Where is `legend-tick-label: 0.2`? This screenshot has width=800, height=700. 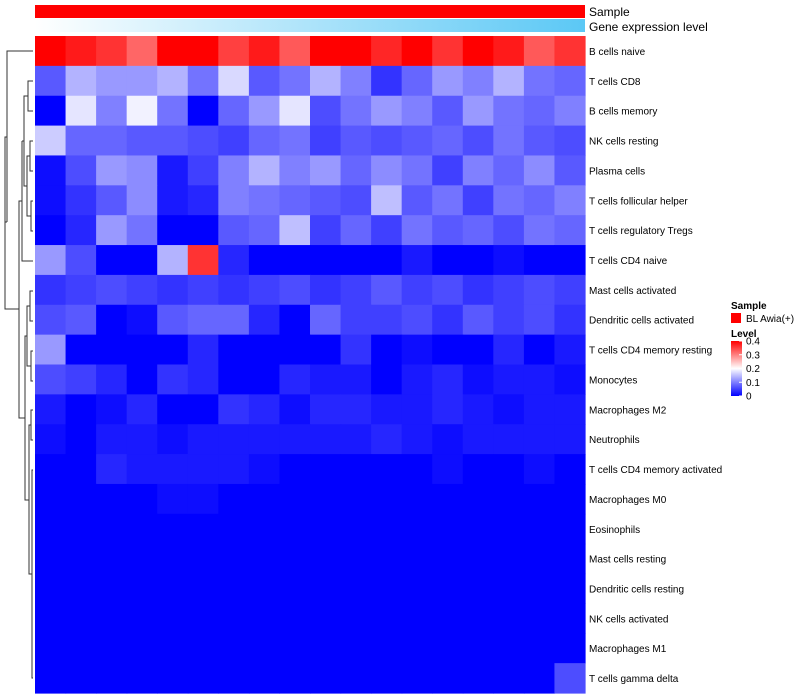
legend-tick-label: 0.2 is located at coordinates (753, 369).